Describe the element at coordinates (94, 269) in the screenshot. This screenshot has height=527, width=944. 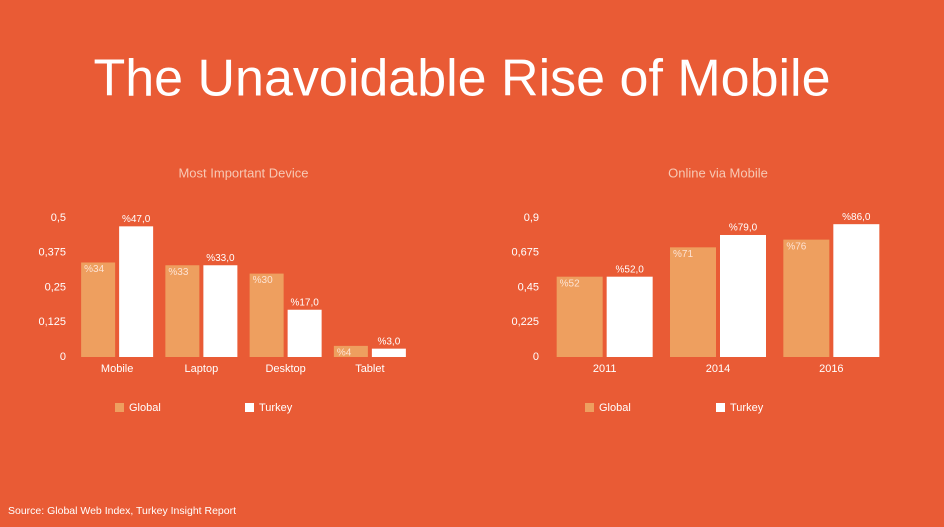
I see `value-label: %34` at that location.